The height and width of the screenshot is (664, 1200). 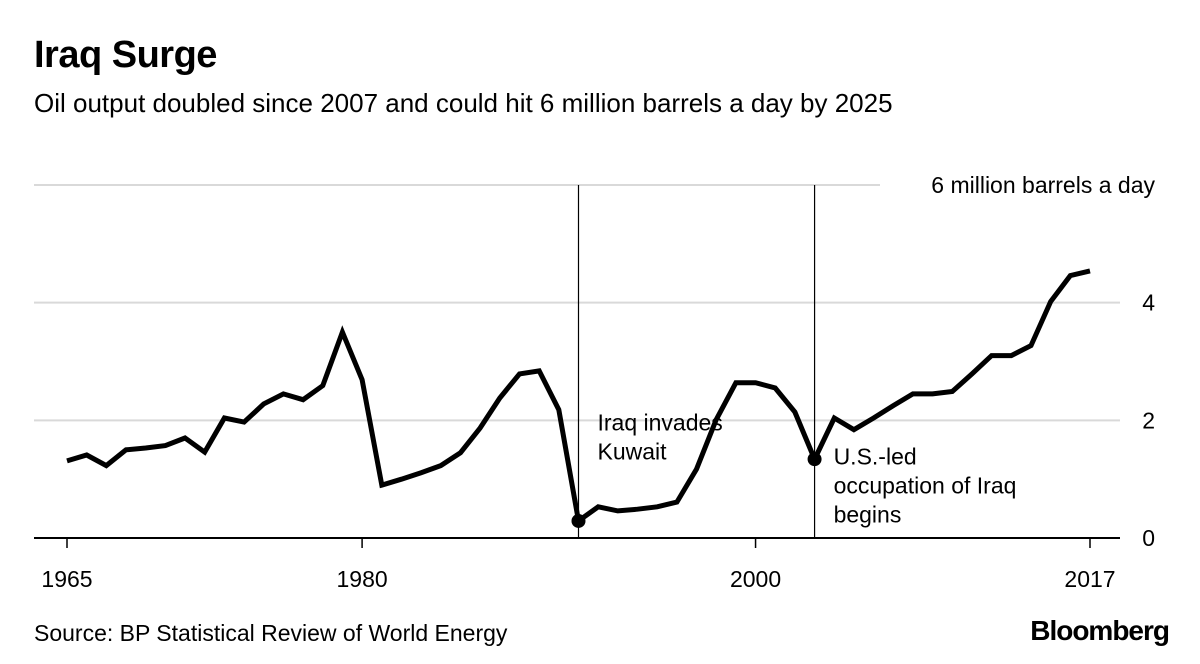 I want to click on x-tick-label: 2000, so click(x=755, y=579).